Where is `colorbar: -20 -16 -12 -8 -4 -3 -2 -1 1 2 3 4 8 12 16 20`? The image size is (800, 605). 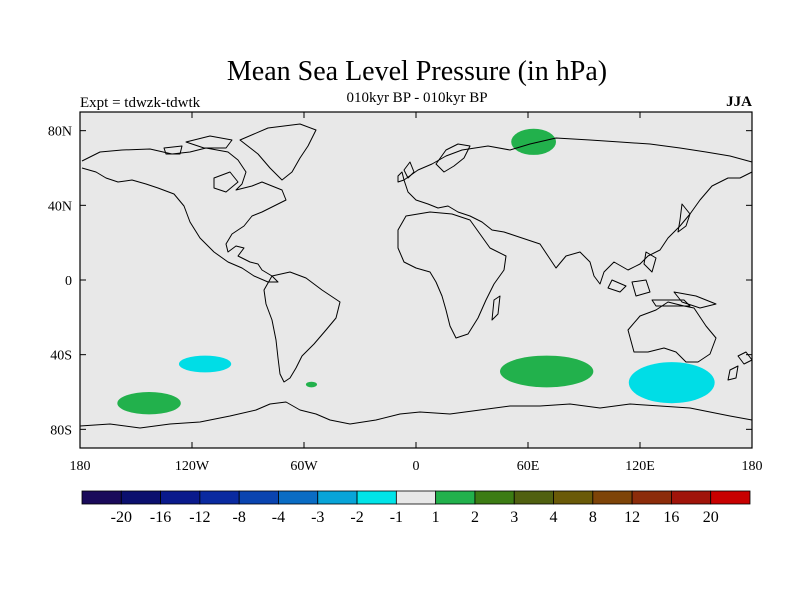
colorbar: -20 -16 -12 -8 -4 -3 -2 -1 1 2 3 4 8 12 16 20 is located at coordinates (416, 508).